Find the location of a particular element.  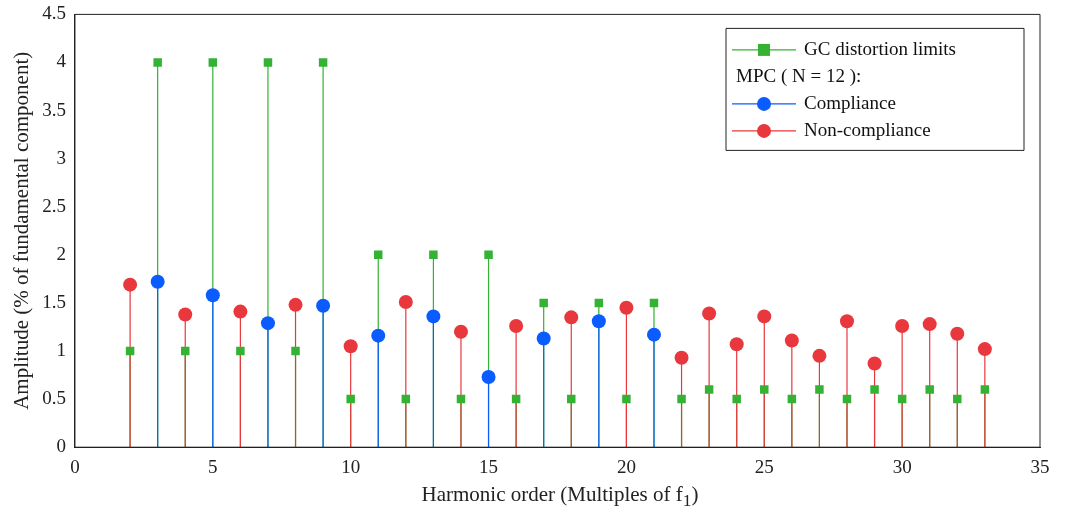

y-tick-label: 1.5 is located at coordinates (54, 301).